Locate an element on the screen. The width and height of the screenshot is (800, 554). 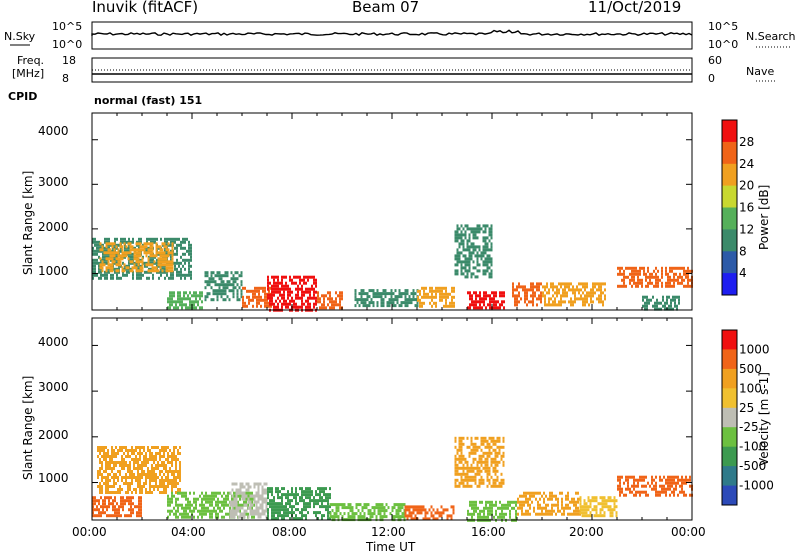
velocity-colorbar-tick: -100 is located at coordinates (752, 447).